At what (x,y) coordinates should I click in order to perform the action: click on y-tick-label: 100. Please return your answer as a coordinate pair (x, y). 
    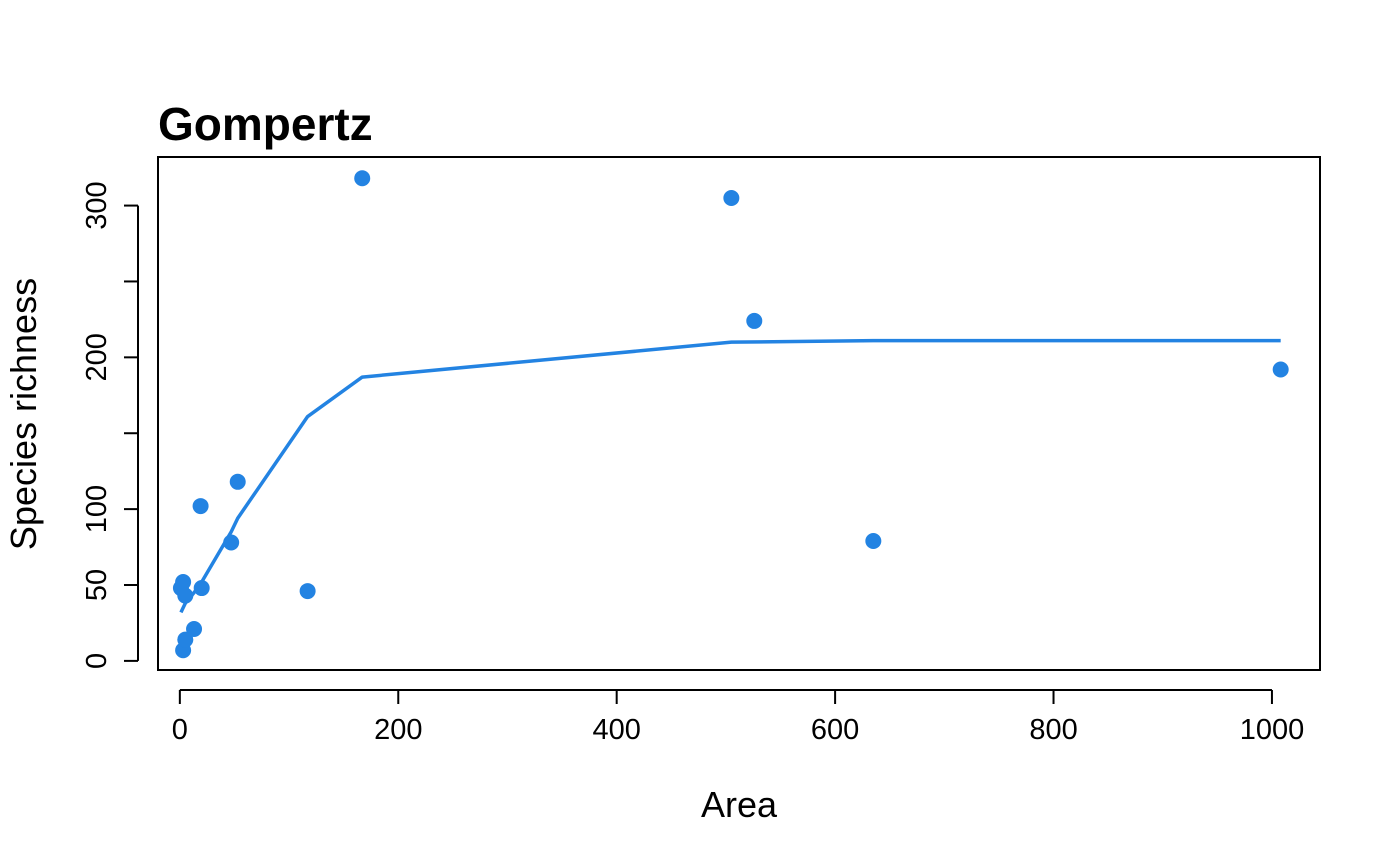
    Looking at the image, I should click on (97, 509).